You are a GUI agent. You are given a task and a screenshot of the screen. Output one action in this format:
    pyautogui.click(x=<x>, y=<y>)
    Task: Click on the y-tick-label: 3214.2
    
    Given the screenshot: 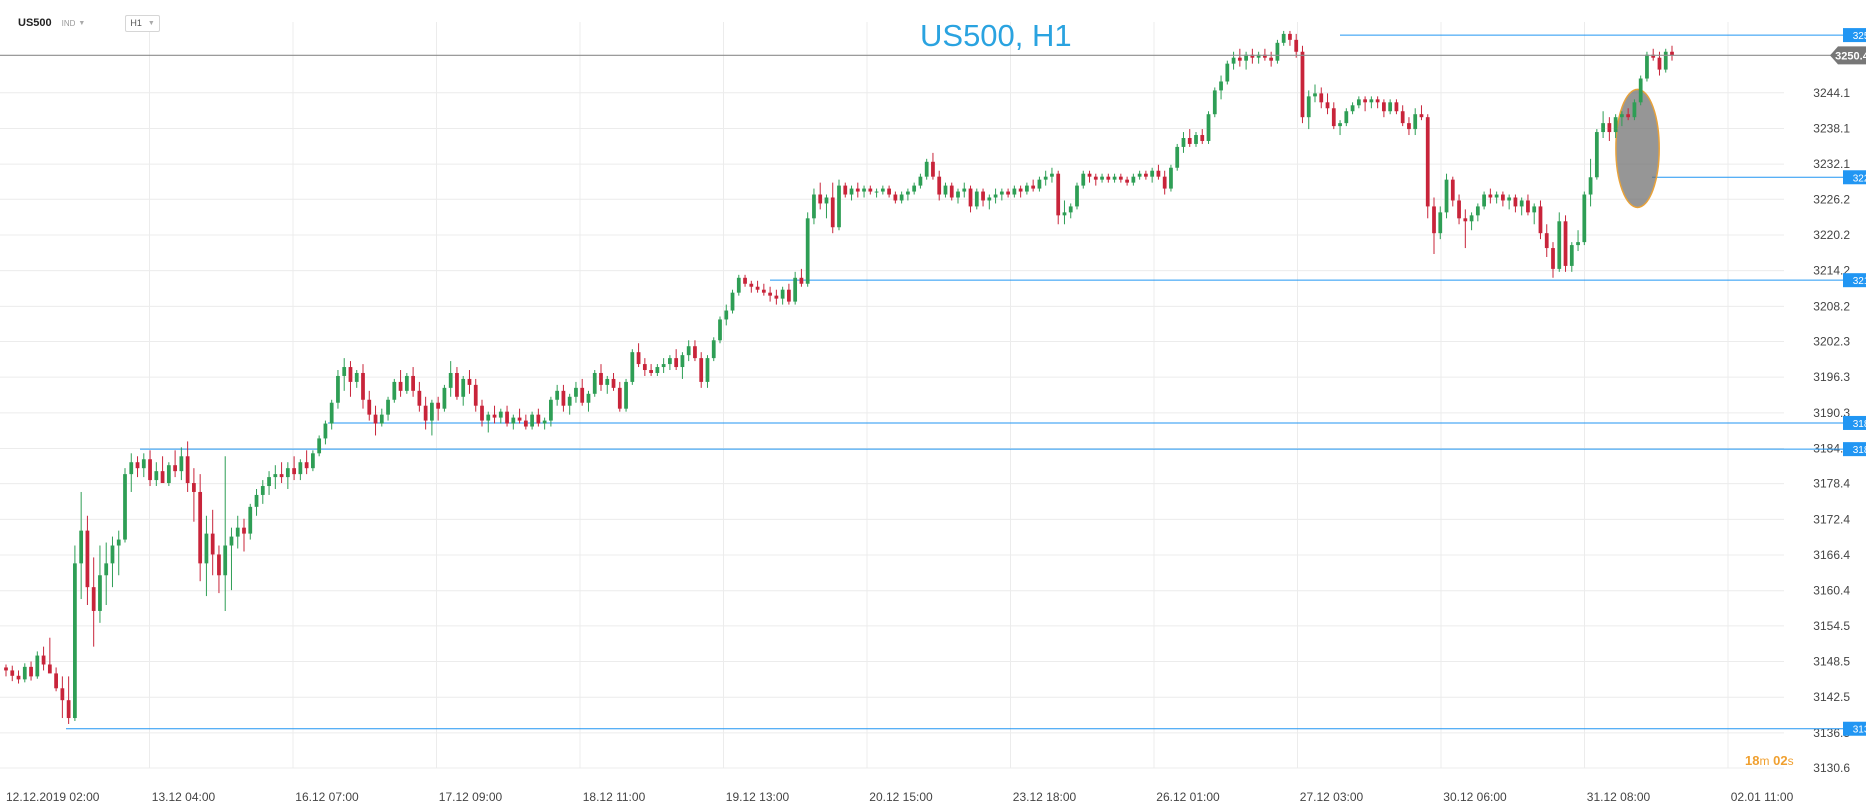 What is the action you would take?
    pyautogui.click(x=1831, y=271)
    